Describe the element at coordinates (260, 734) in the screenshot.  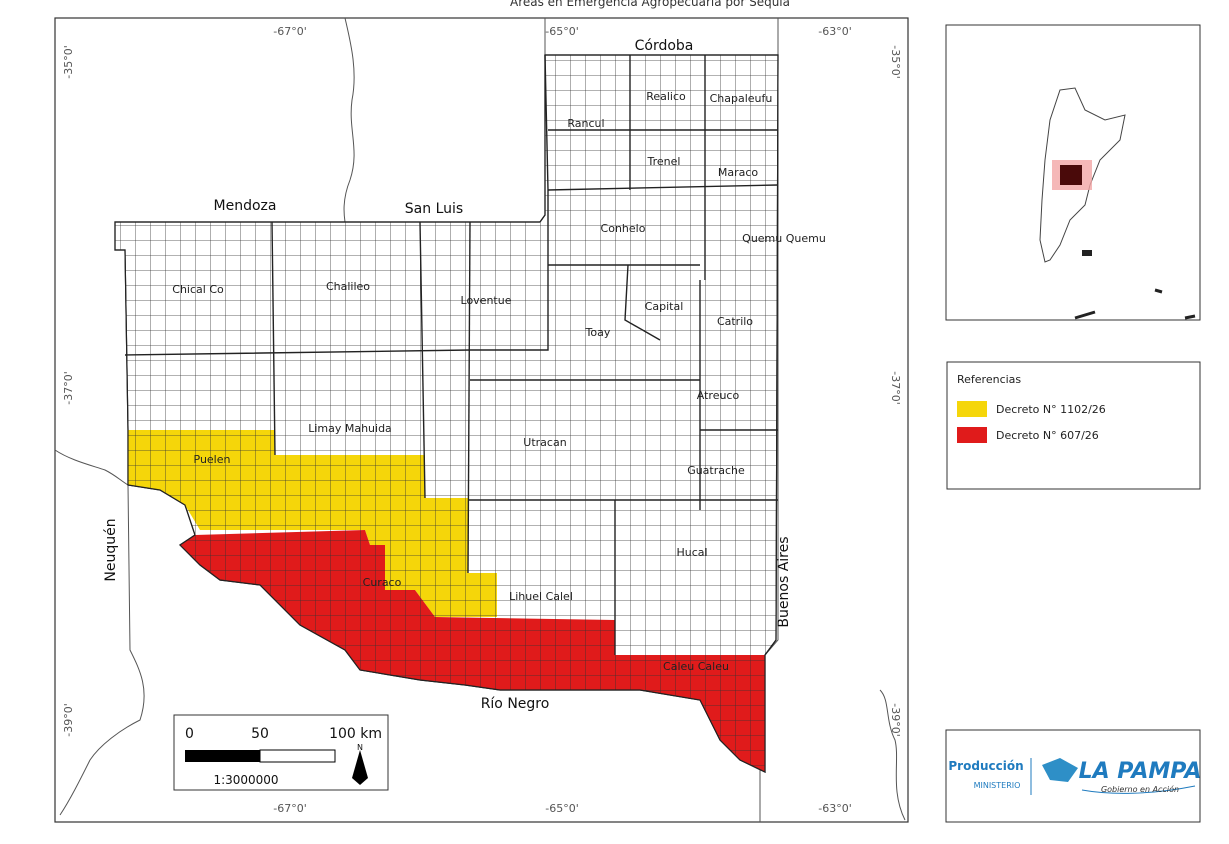
I see `scale-label: 50` at that location.